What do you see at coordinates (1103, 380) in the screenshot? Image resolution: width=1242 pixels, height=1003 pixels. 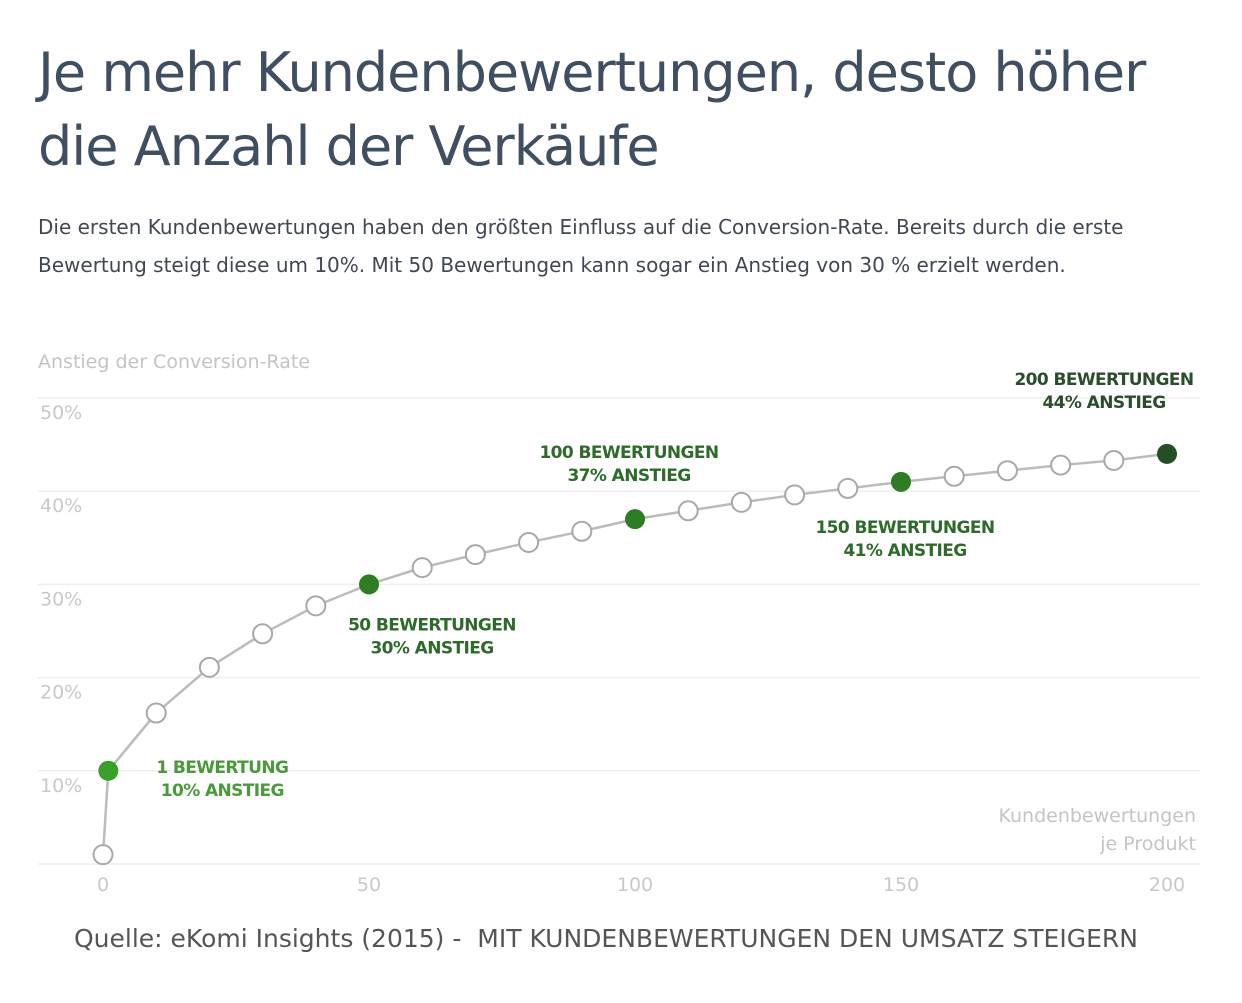 I see `annotation-label: 200 BEWERTUNGEN` at bounding box center [1103, 380].